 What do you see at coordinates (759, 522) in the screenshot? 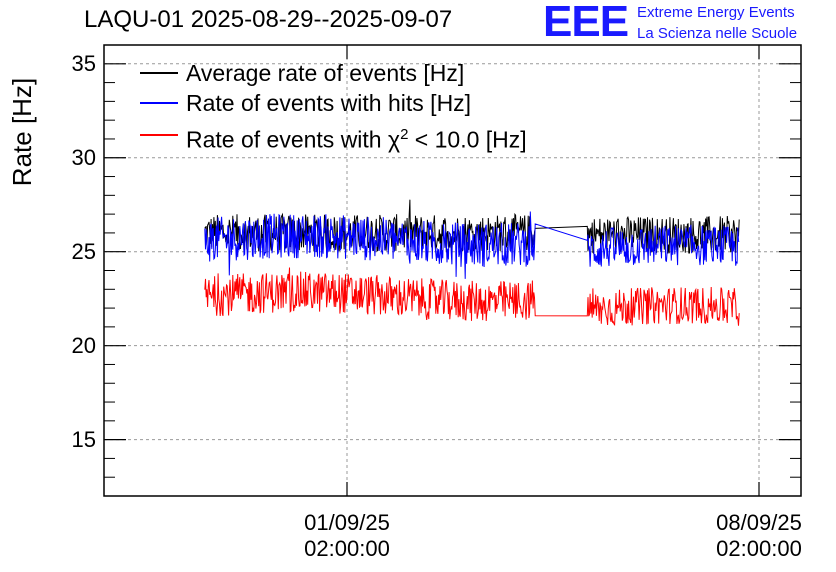
I see `x-tick-date: 08/09/25` at bounding box center [759, 522].